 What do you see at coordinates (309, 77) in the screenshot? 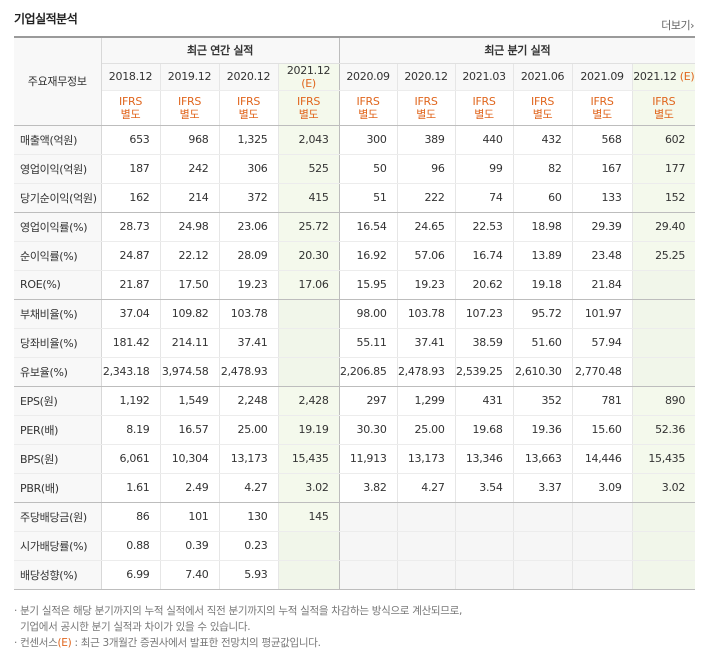
I see `period-header: 2021.12 (E)` at bounding box center [309, 77].